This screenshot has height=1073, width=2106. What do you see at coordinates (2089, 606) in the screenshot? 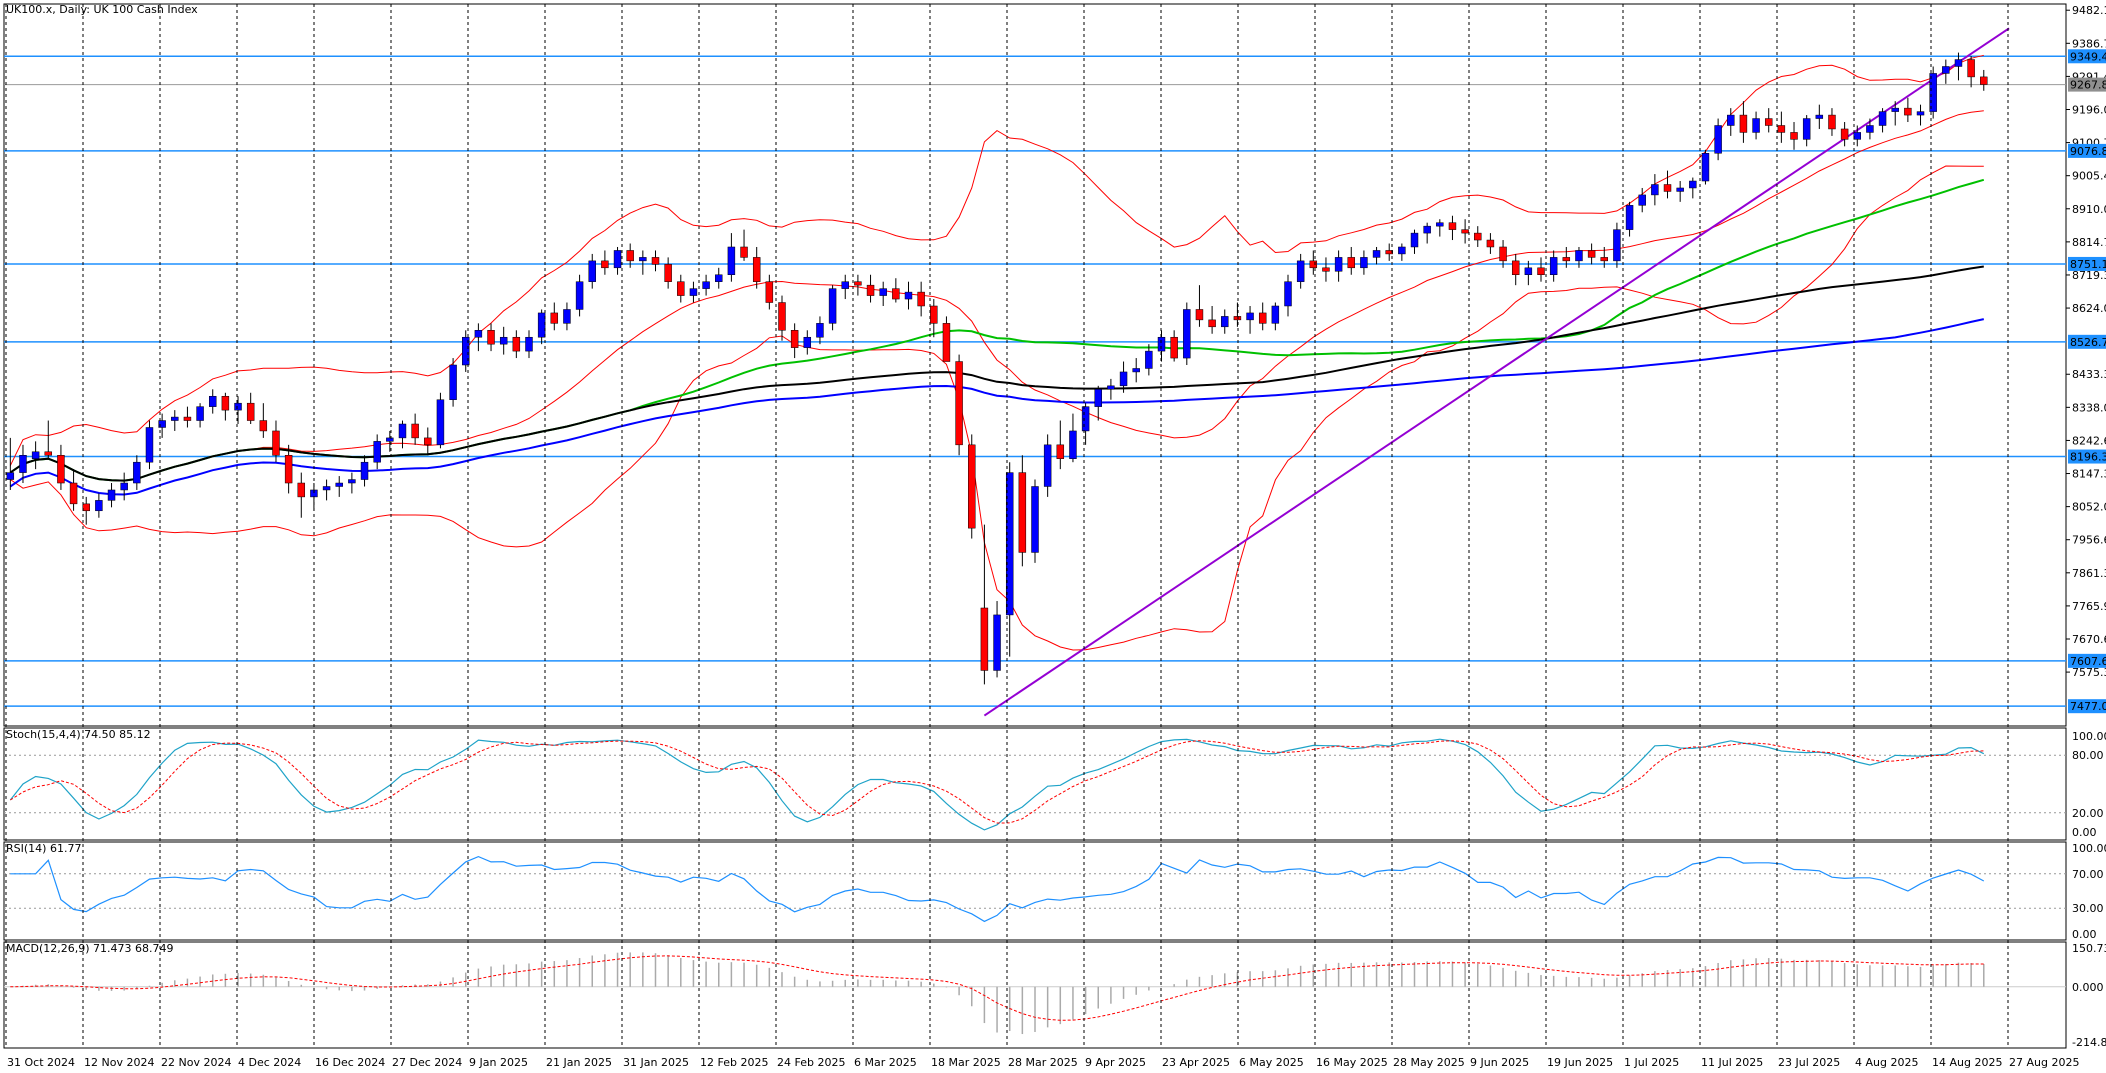
I see `price-tick-label: 7765.98` at bounding box center [2089, 606].